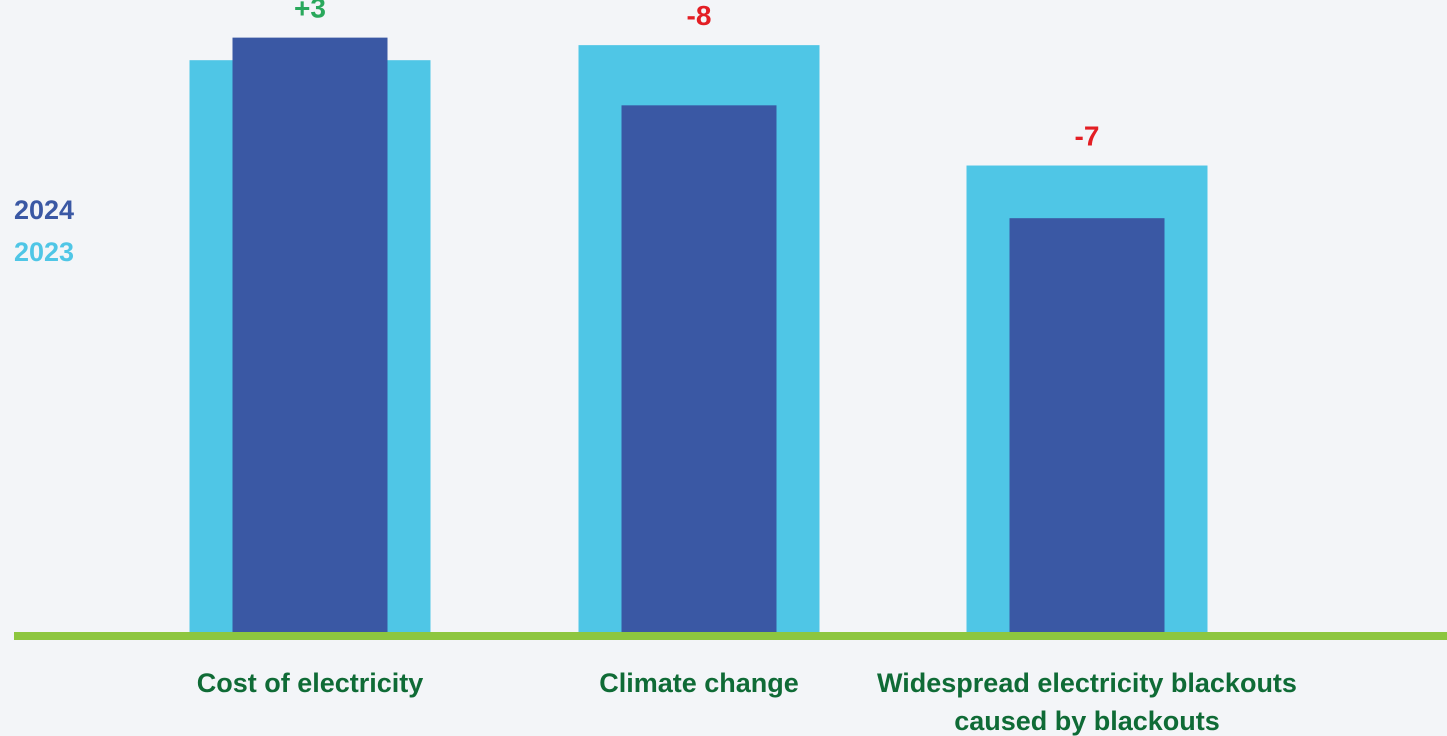  Describe the element at coordinates (1087, 136) in the screenshot. I see `change-label: -7` at that location.